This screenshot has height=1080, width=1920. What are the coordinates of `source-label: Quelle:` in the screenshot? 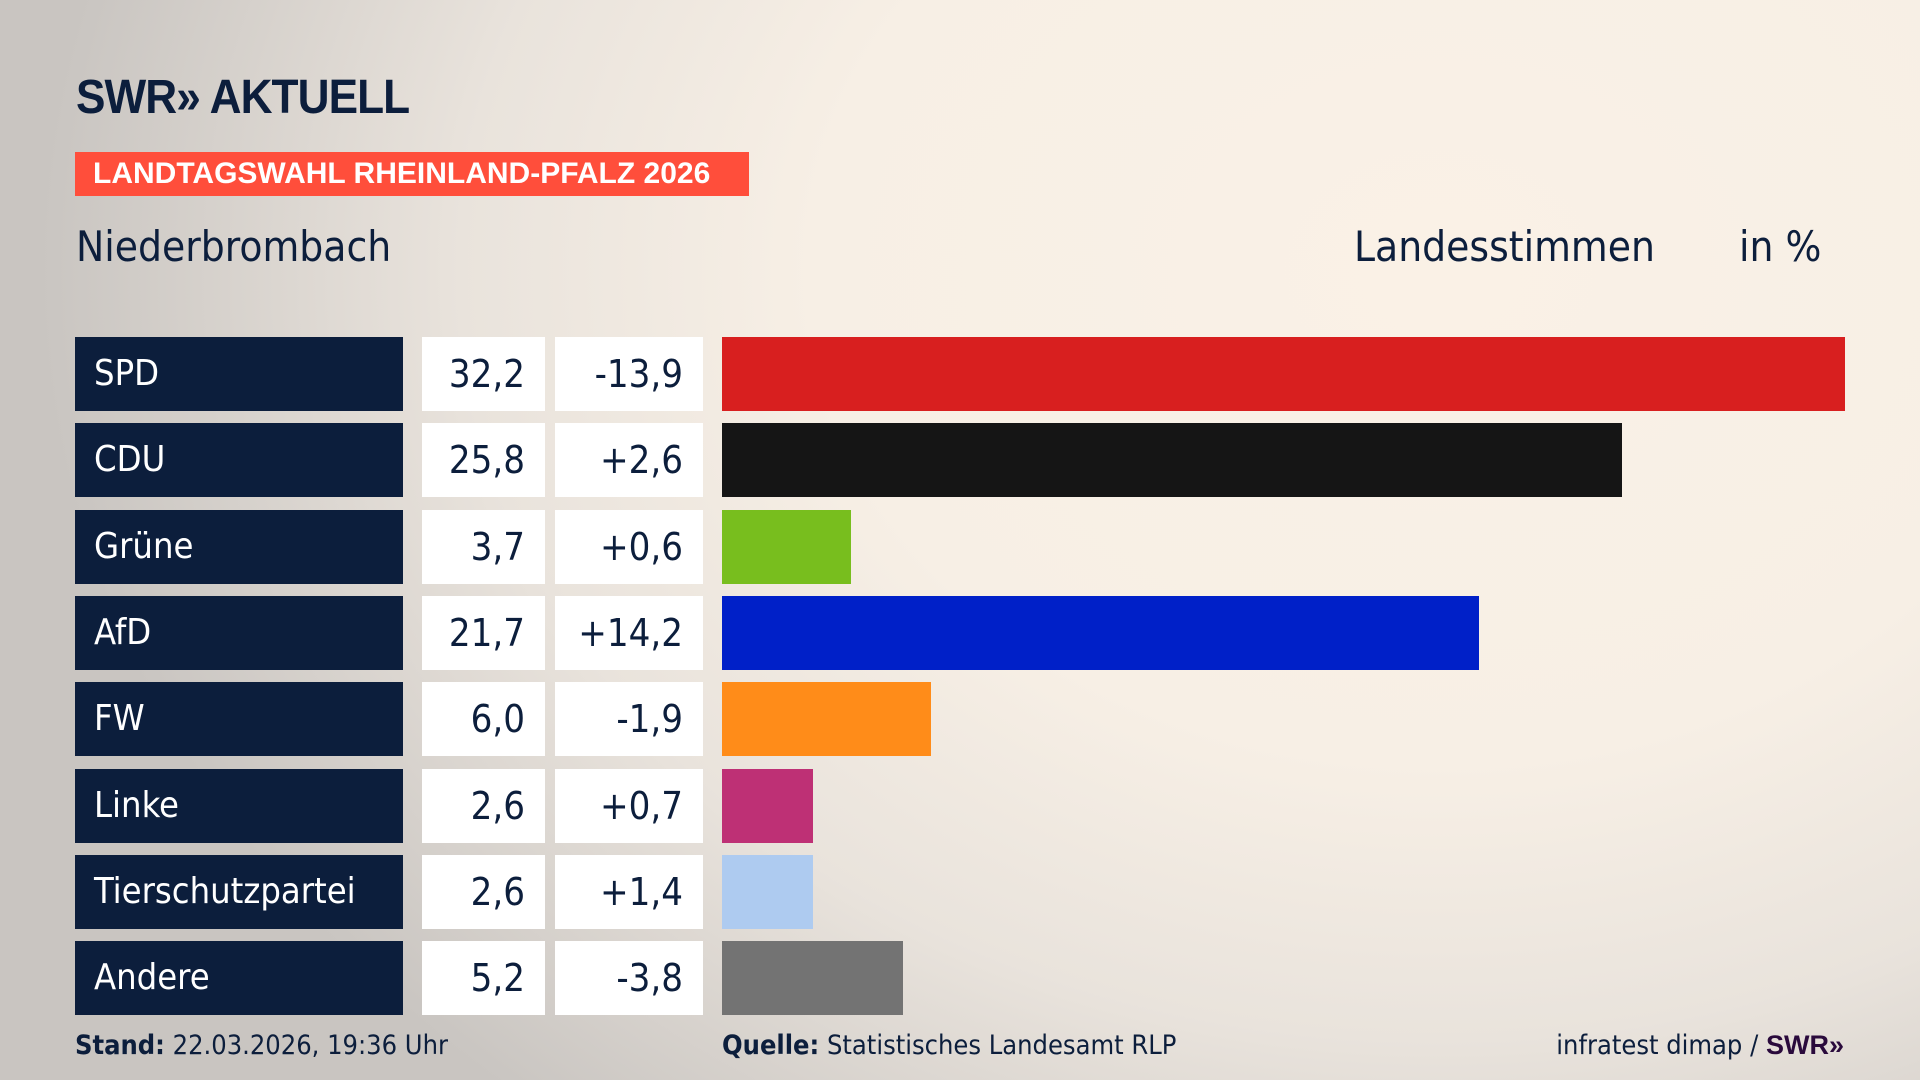 It's located at (771, 1045).